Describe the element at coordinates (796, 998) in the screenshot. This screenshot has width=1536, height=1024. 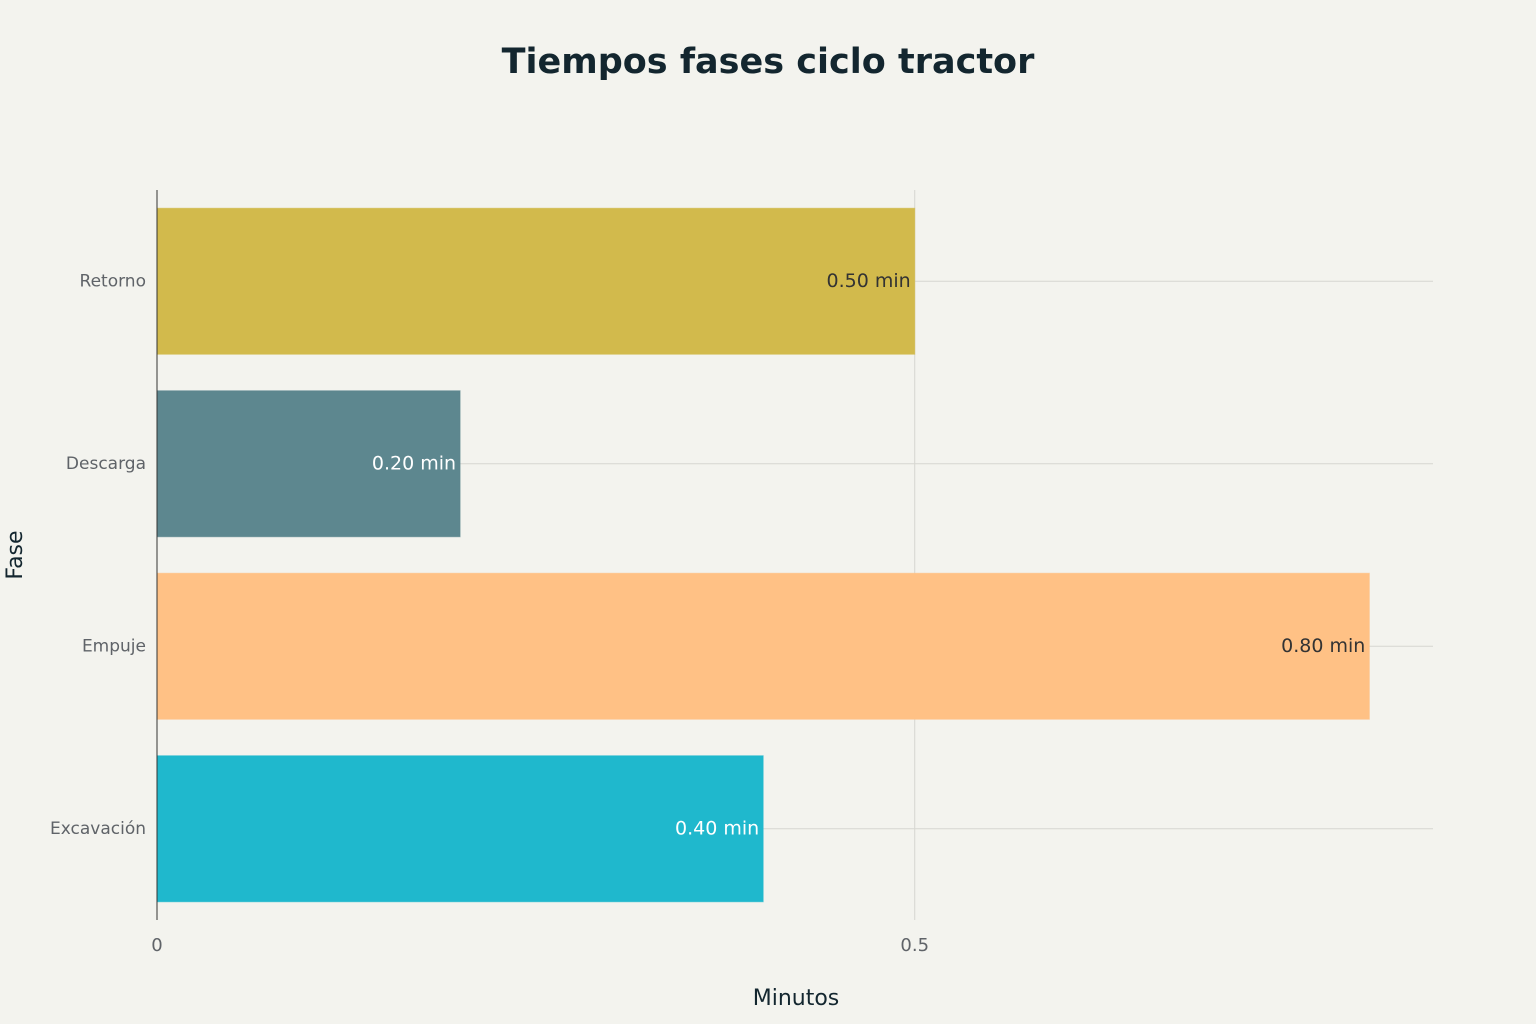
I see `x-axis-title: Minutos` at that location.